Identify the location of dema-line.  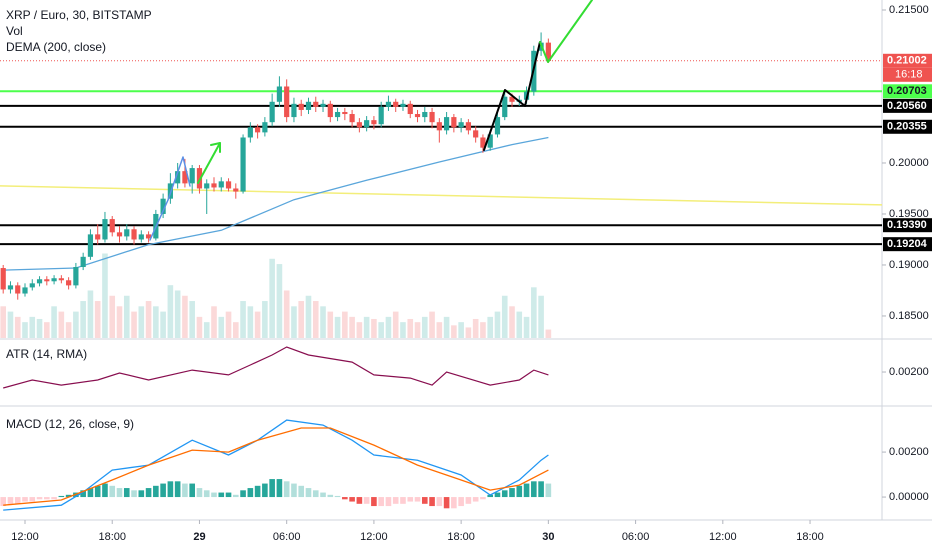
(276, 203).